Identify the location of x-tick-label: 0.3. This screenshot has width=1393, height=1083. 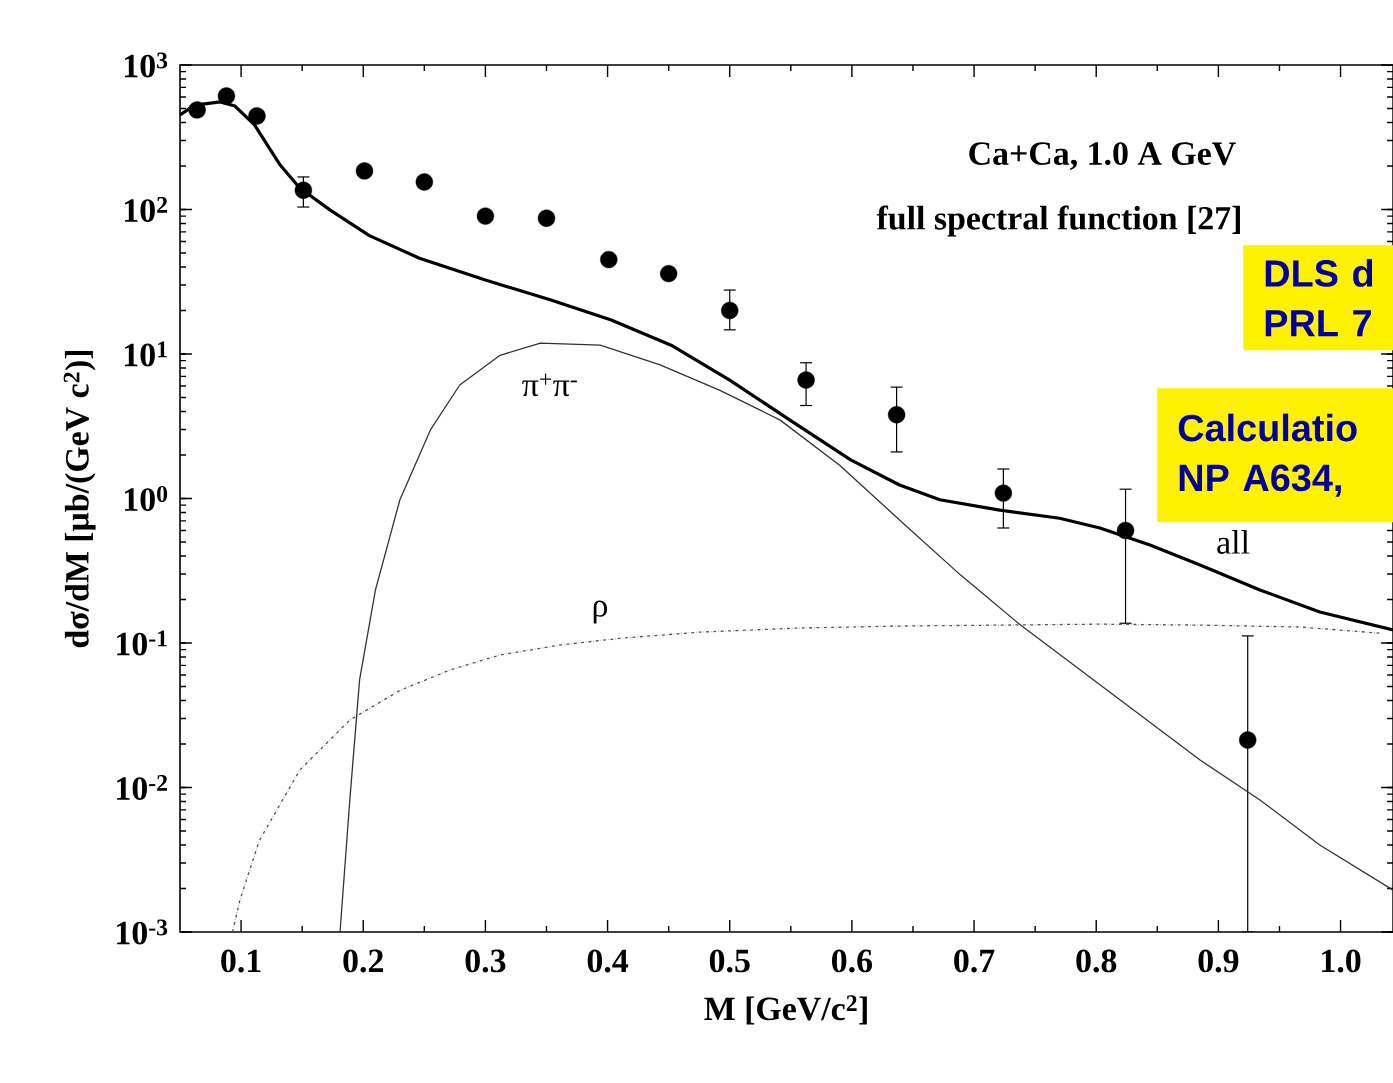
(485, 961).